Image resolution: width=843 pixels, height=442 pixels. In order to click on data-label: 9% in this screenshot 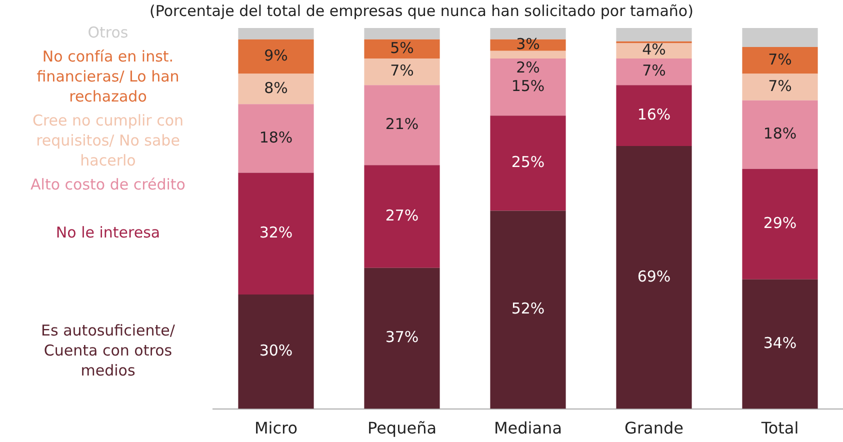, I will do `click(276, 55)`.